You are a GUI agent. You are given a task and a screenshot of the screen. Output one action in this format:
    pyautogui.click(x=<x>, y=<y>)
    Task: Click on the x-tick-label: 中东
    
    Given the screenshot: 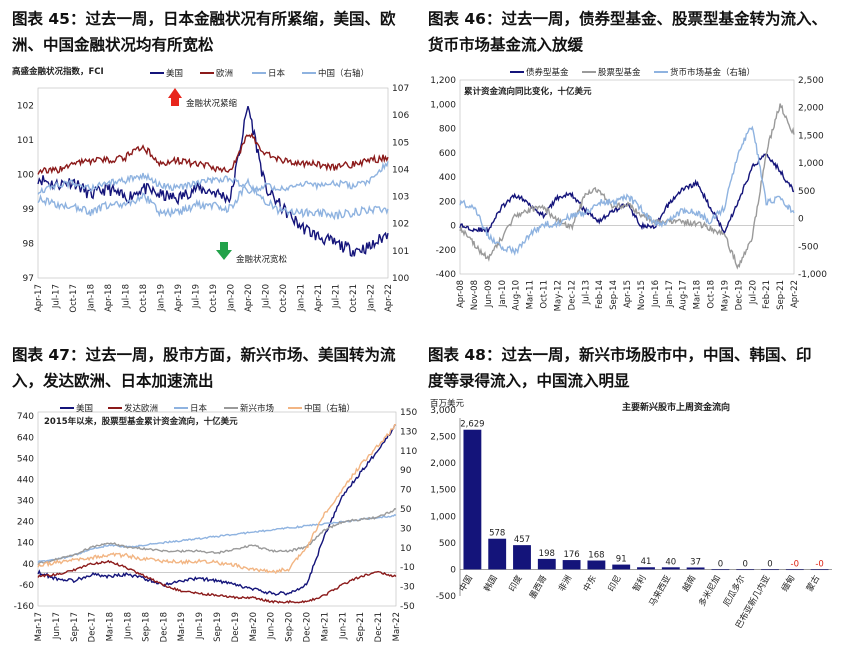 What is the action you would take?
    pyautogui.click(x=590, y=583)
    